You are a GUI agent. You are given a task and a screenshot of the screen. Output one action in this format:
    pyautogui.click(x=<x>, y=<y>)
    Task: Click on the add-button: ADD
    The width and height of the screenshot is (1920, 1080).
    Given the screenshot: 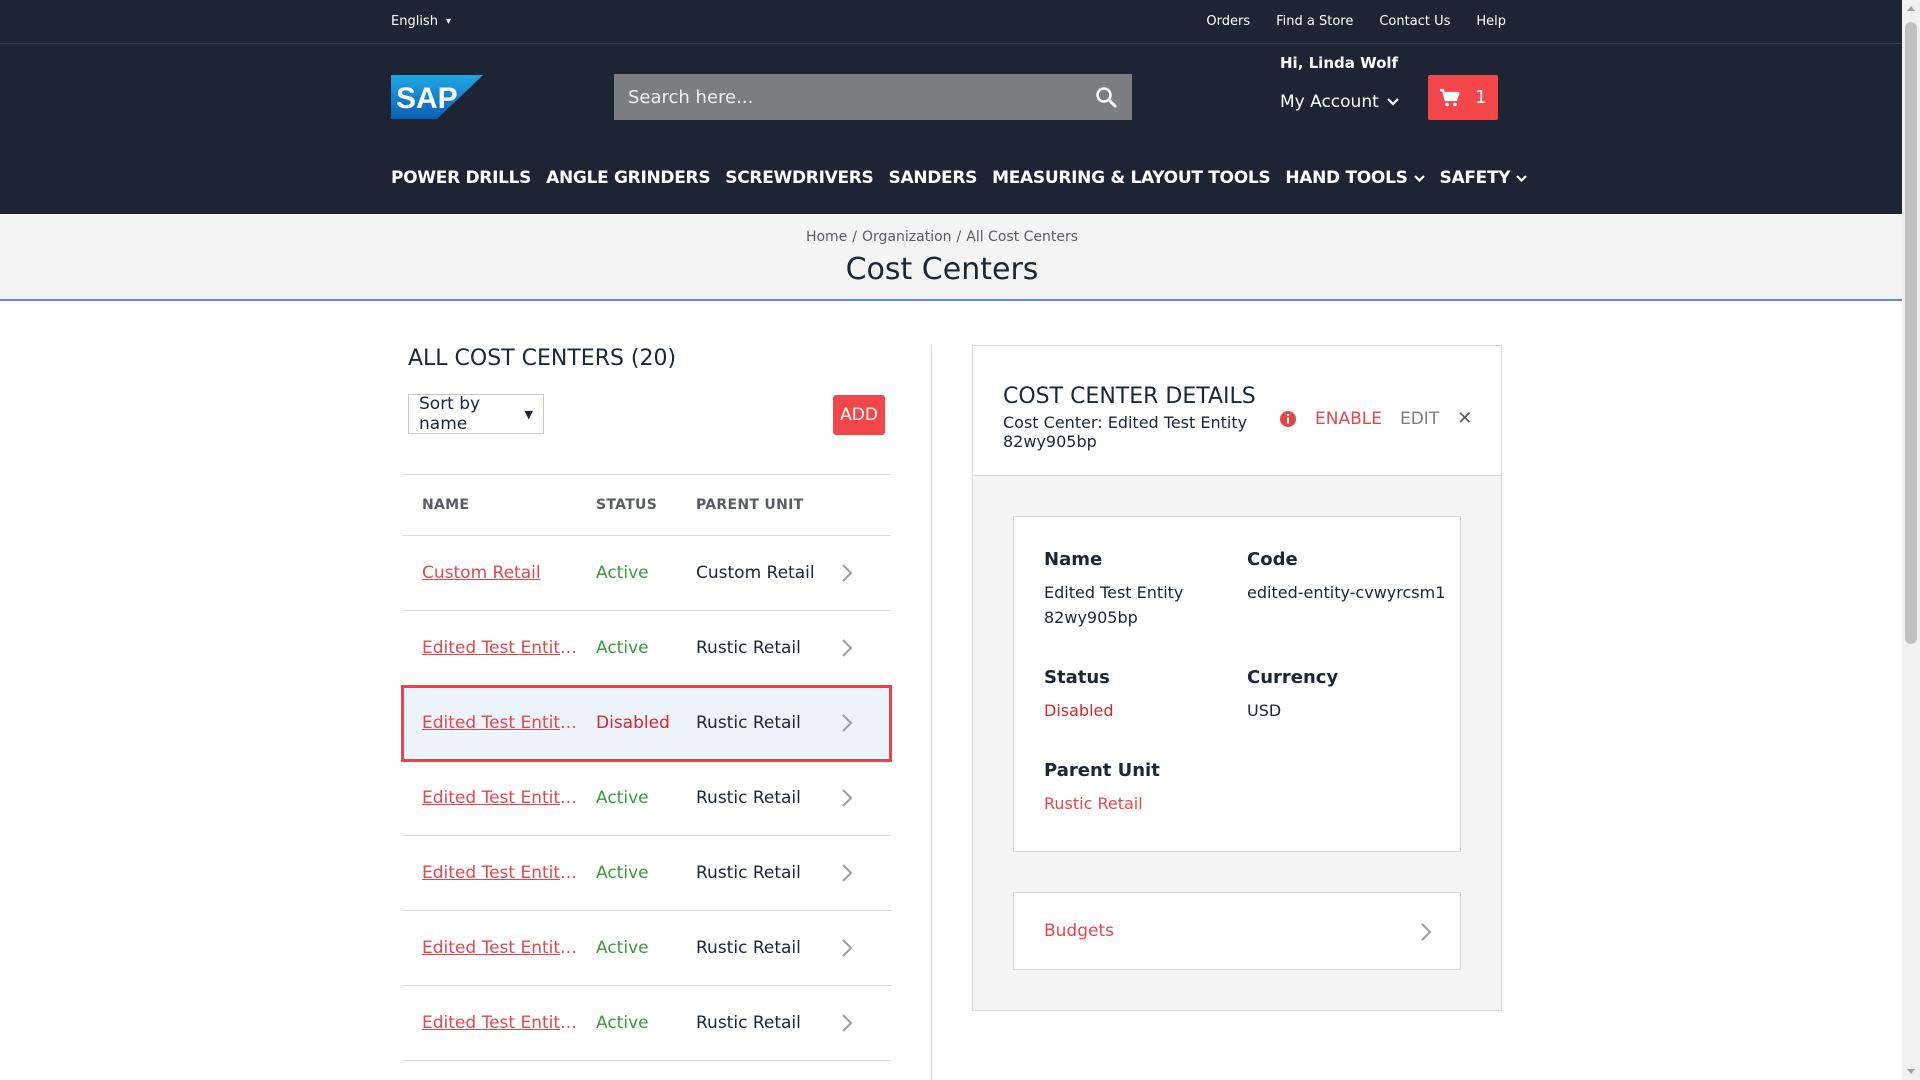 What is the action you would take?
    pyautogui.click(x=859, y=415)
    